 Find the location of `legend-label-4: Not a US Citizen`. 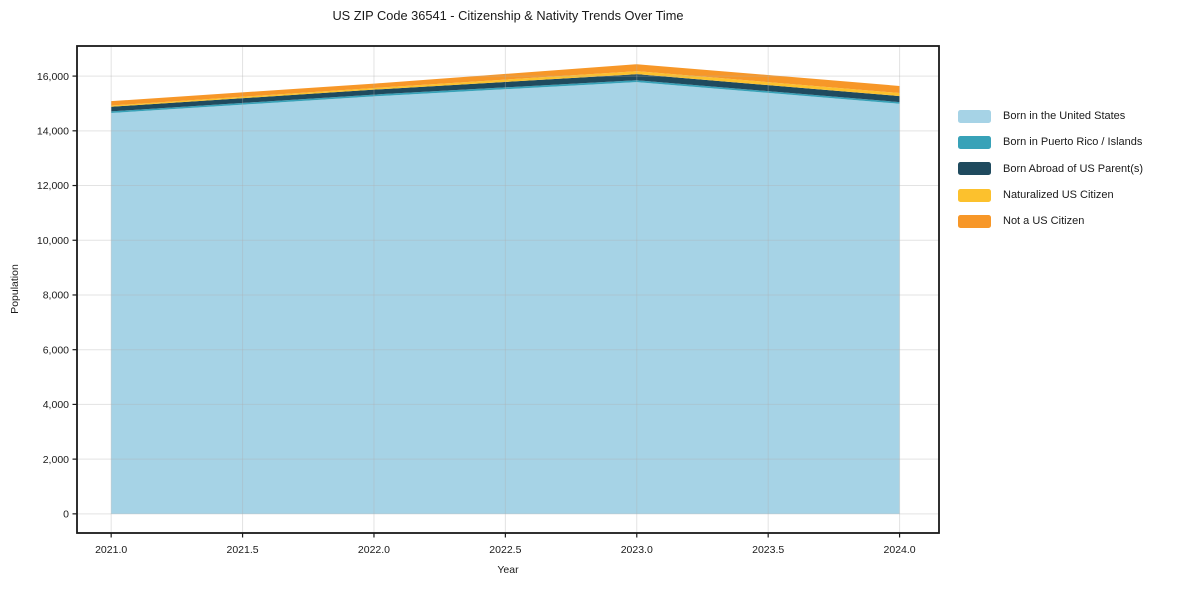

legend-label-4: Not a US Citizen is located at coordinates (1044, 221).